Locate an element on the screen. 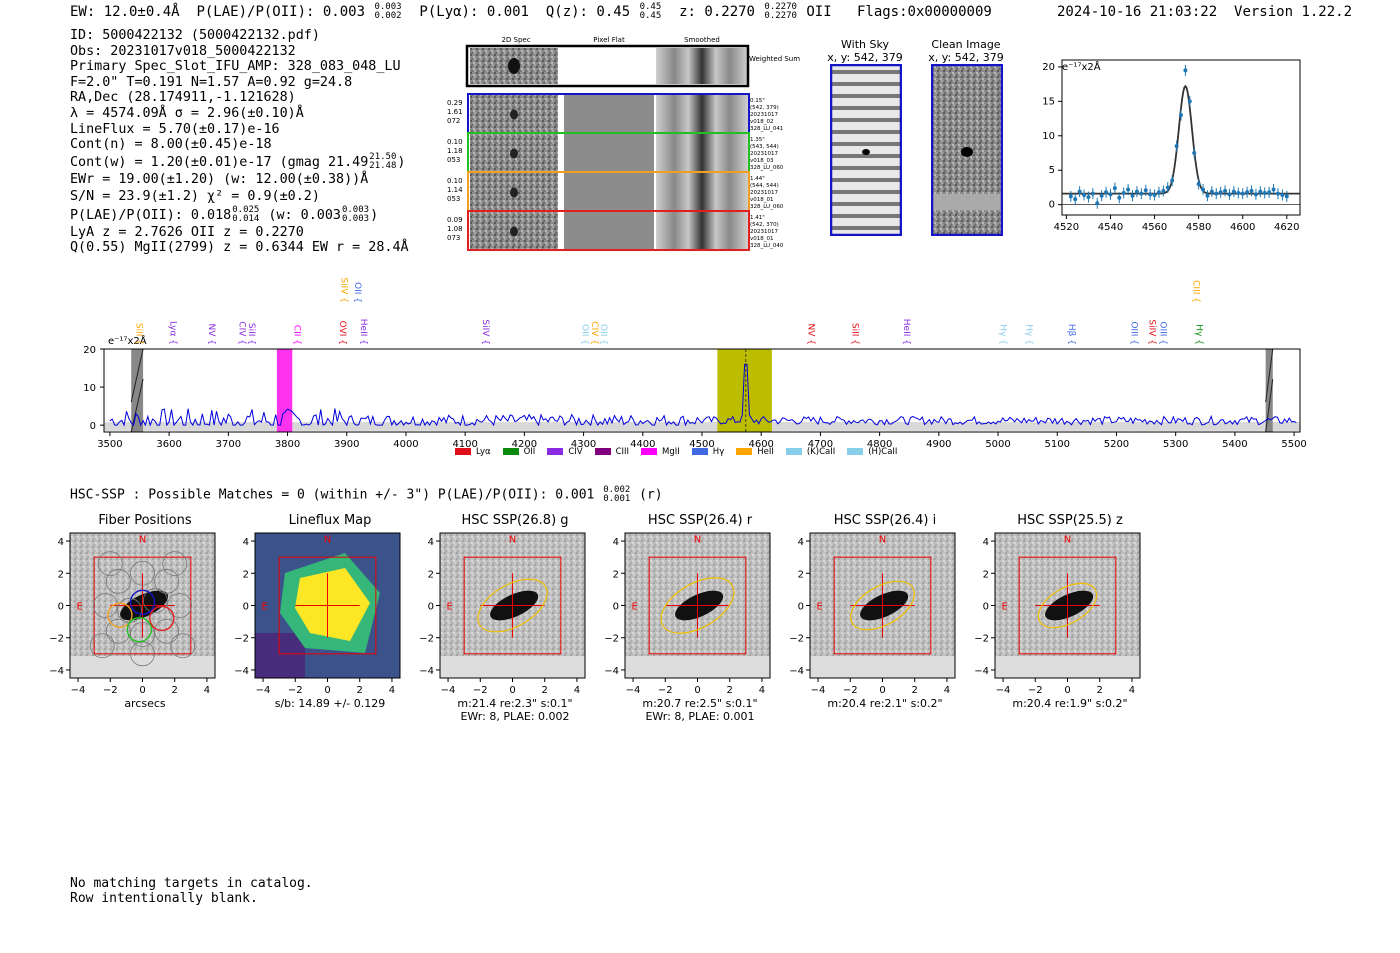 Image resolution: width=1400 pixels, height=953 pixels. legend-swatch is located at coordinates (699, 451).